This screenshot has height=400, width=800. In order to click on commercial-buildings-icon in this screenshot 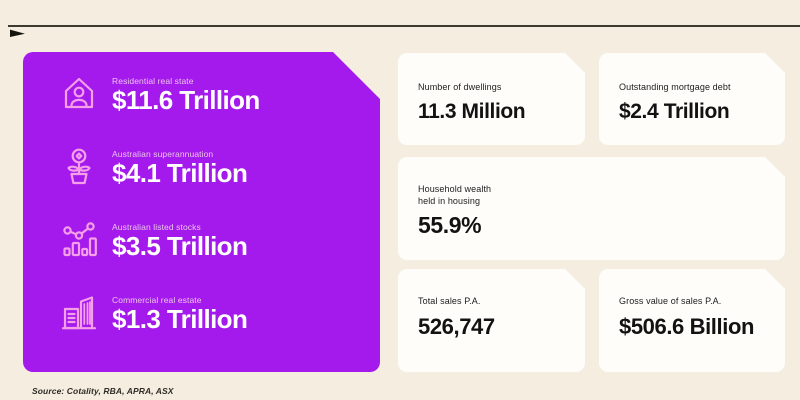, I will do `click(79, 313)`.